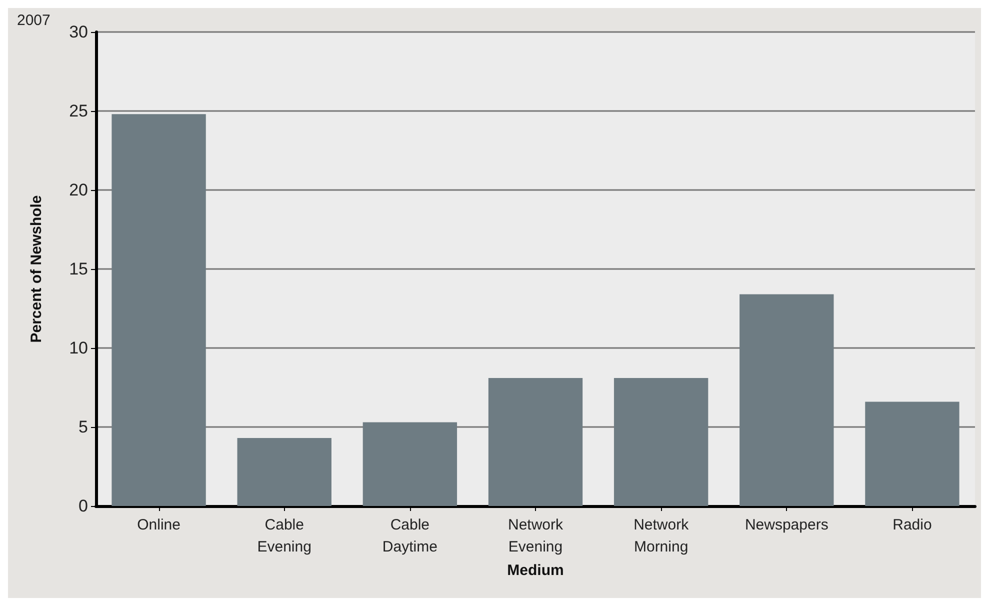  What do you see at coordinates (78, 32) in the screenshot?
I see `y-tick-label: 30` at bounding box center [78, 32].